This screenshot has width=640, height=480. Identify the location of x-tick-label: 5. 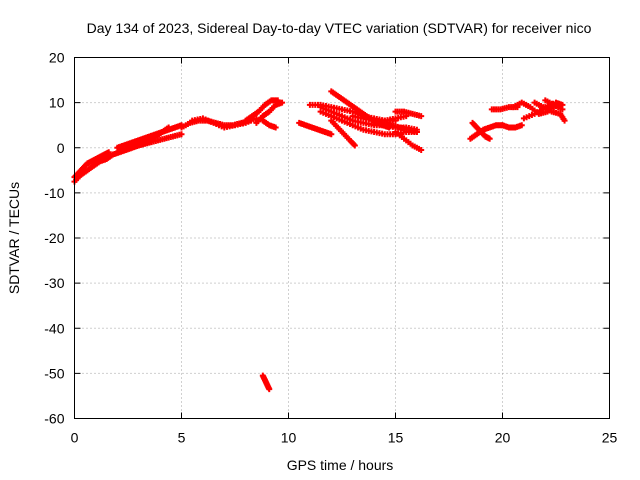
(182, 438).